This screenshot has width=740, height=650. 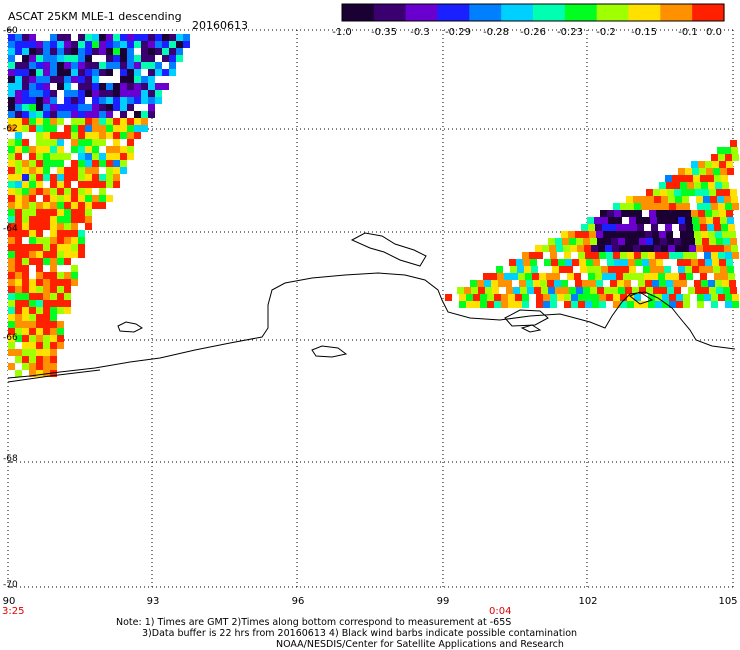 What do you see at coordinates (358, 12) in the screenshot?
I see `colorbar-segment` at bounding box center [358, 12].